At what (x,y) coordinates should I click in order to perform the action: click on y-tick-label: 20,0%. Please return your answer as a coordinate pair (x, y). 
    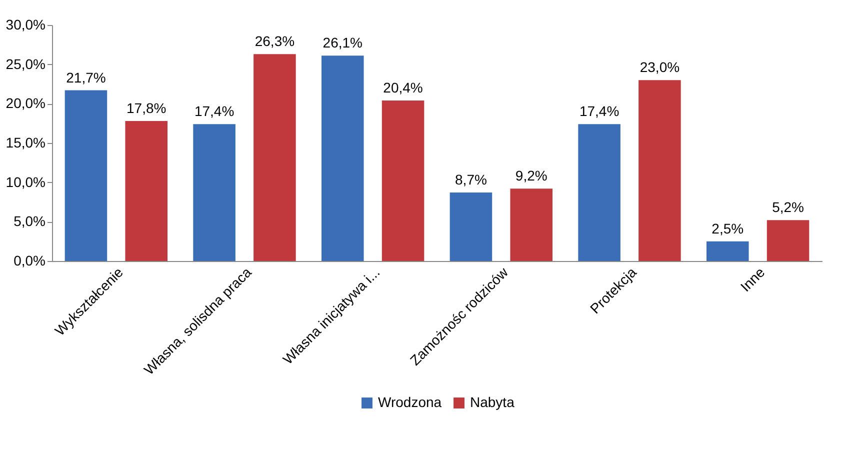
    Looking at the image, I should click on (26, 103).